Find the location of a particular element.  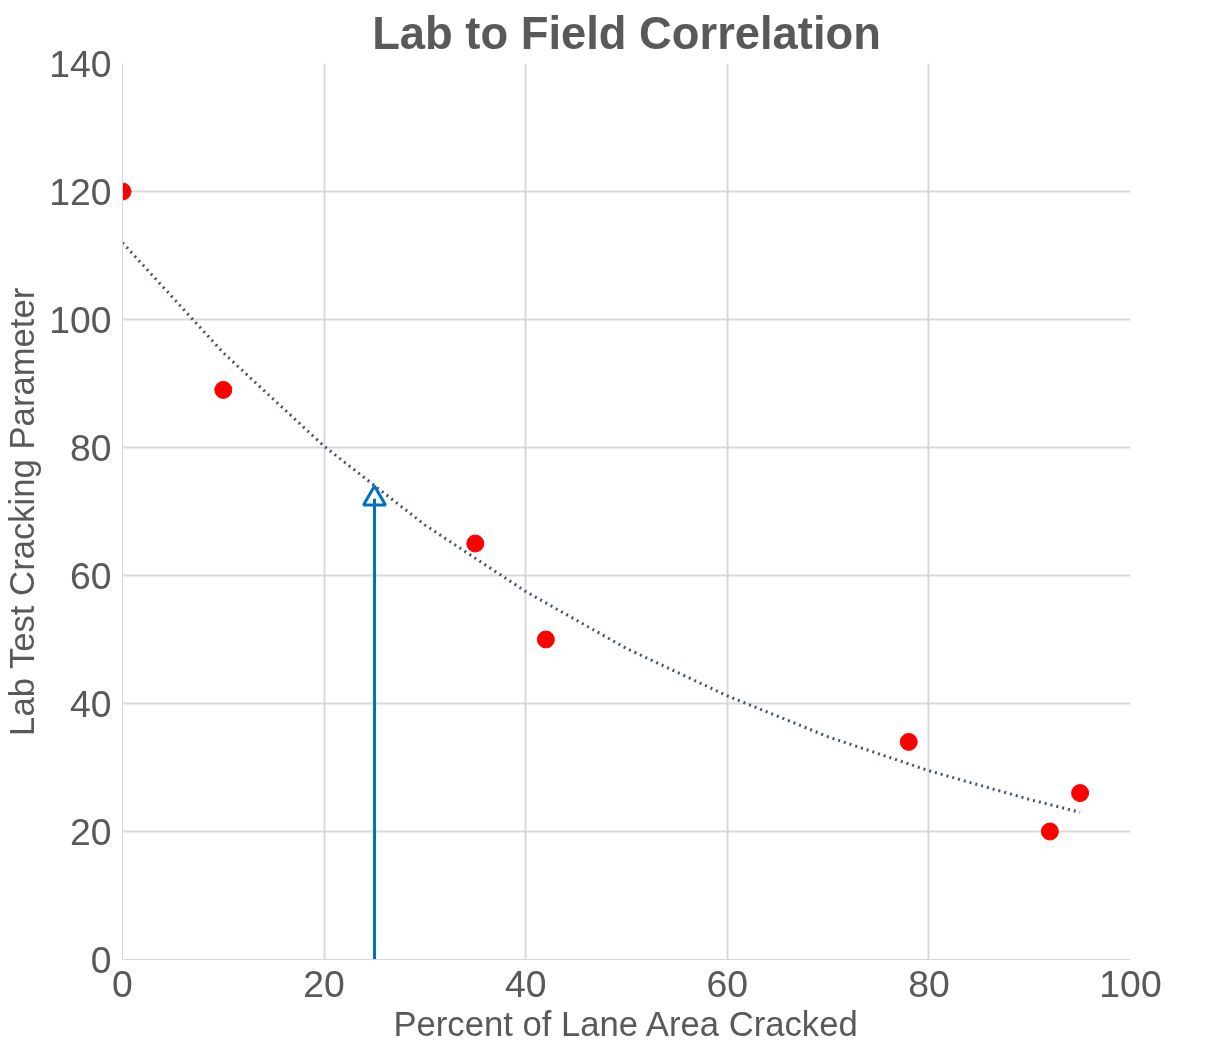

y-tick-label: 100 is located at coordinates (80, 319).